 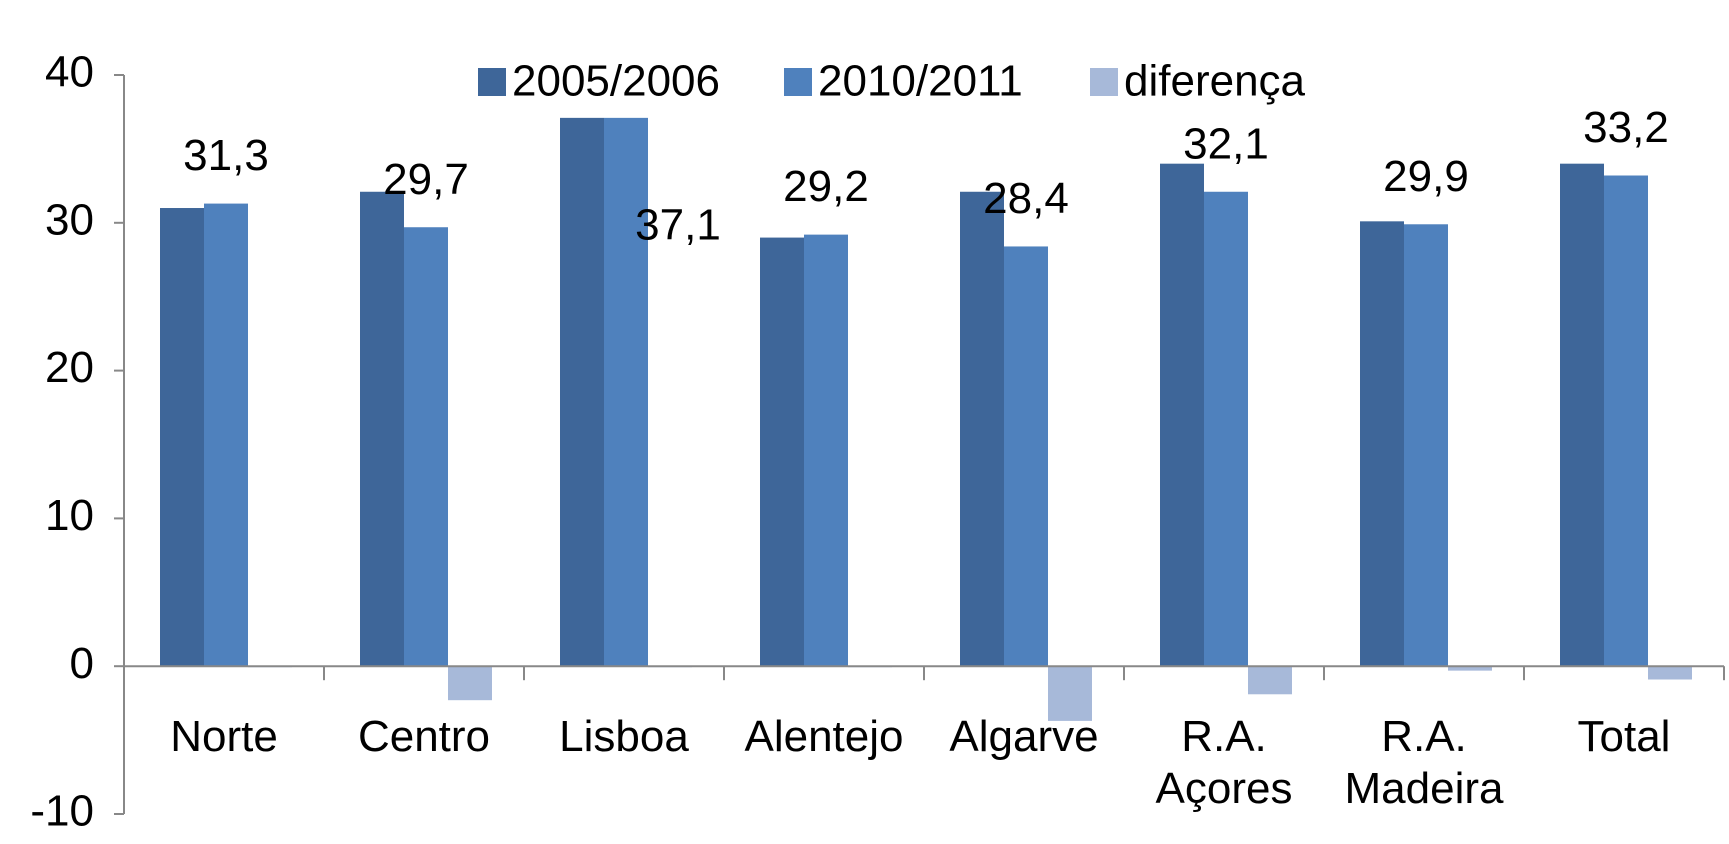 I want to click on y-tick-label: -10, so click(x=62, y=811).